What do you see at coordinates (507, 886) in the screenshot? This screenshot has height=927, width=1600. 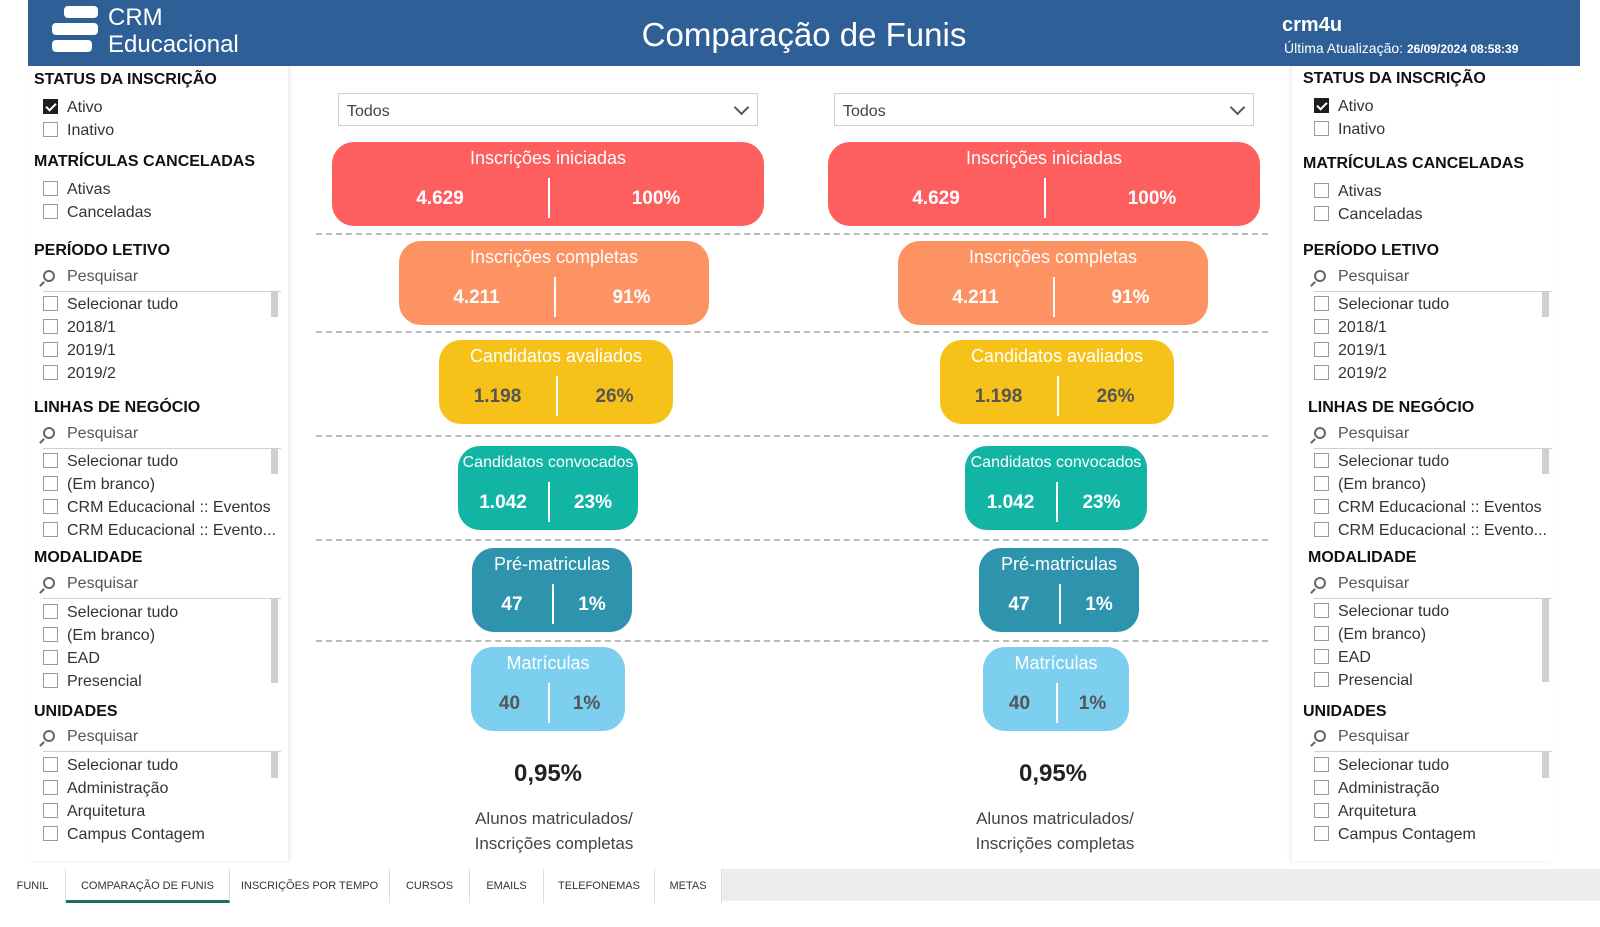 I see `tab-emails: EMAILS` at bounding box center [507, 886].